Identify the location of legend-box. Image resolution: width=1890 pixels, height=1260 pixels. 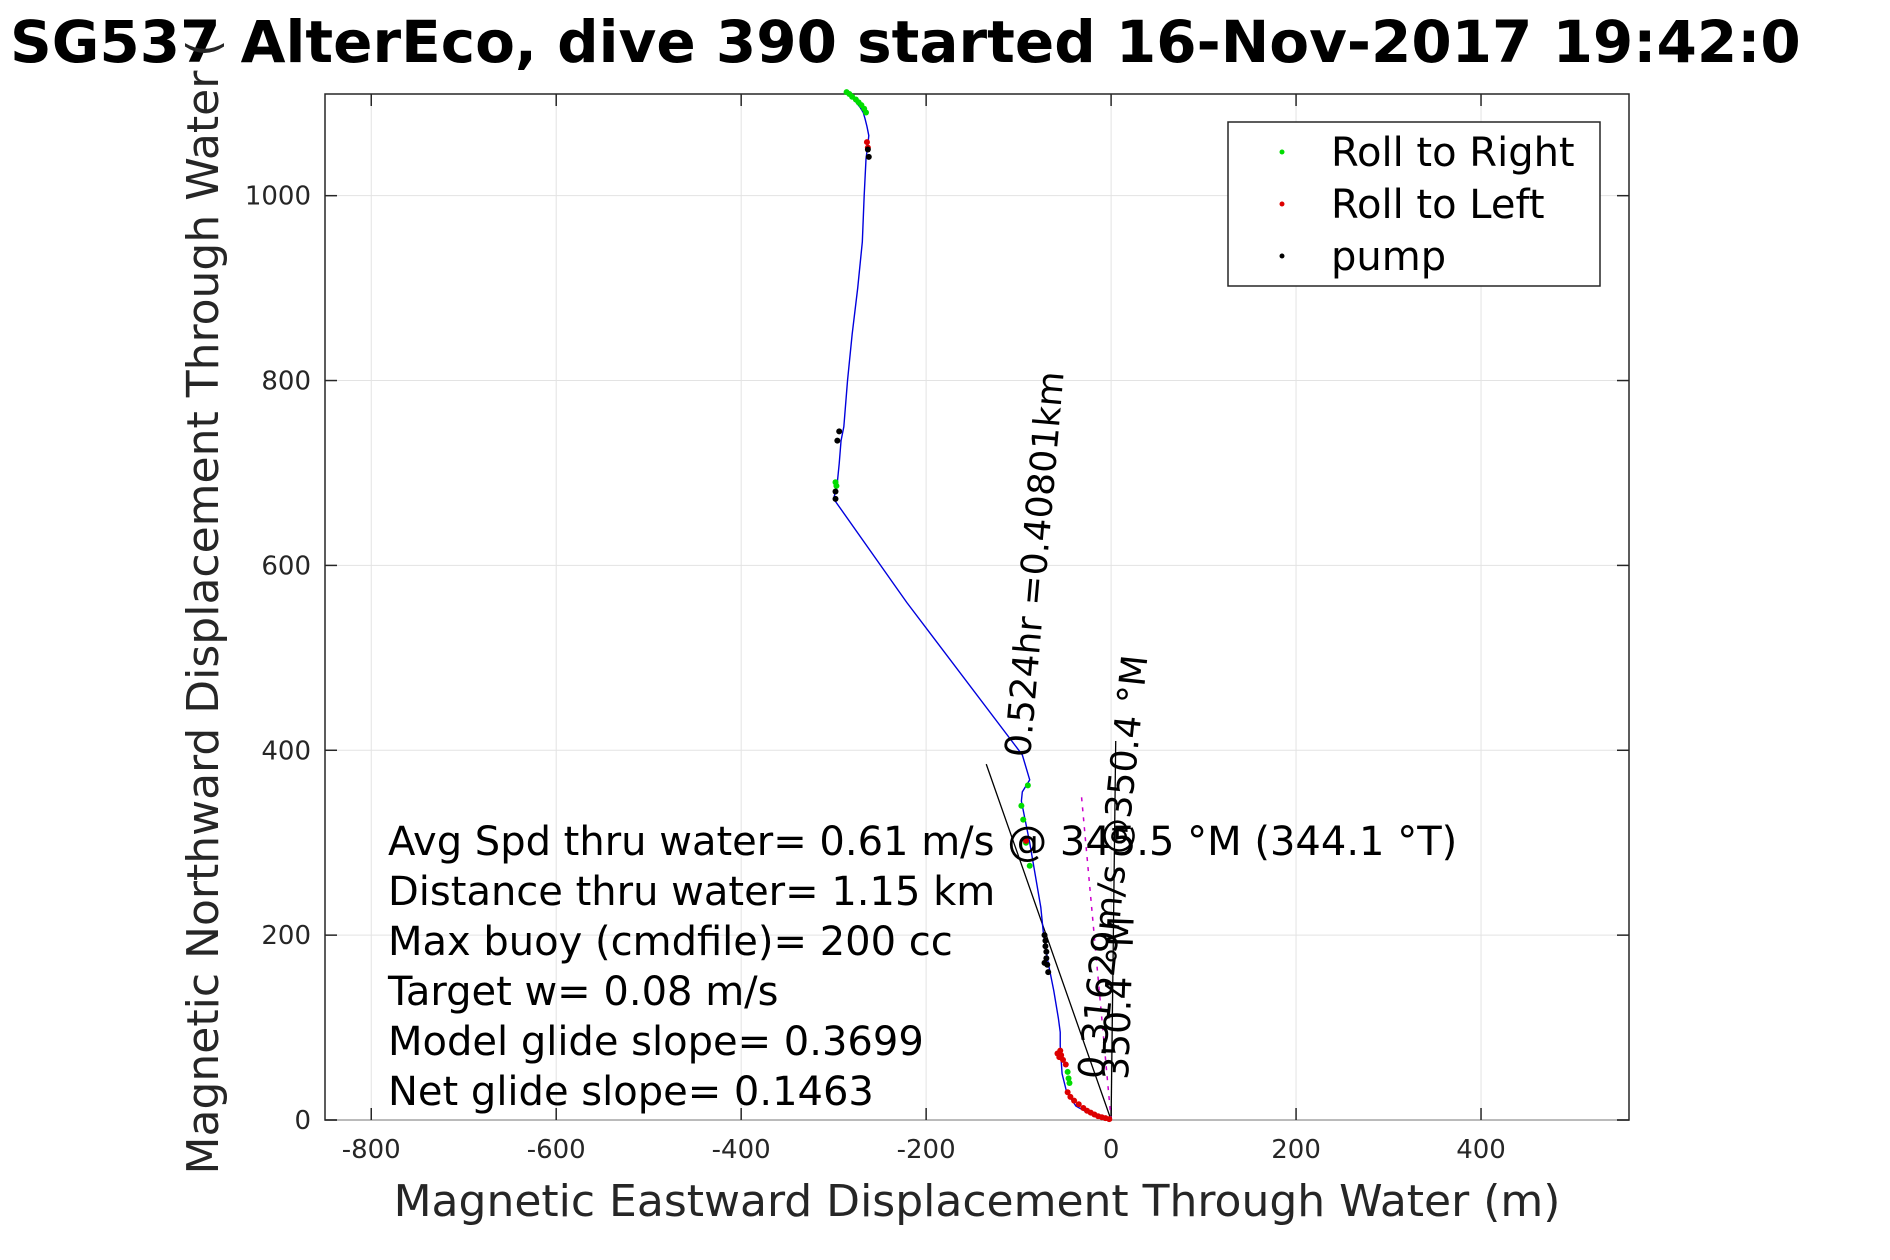
(1414, 204).